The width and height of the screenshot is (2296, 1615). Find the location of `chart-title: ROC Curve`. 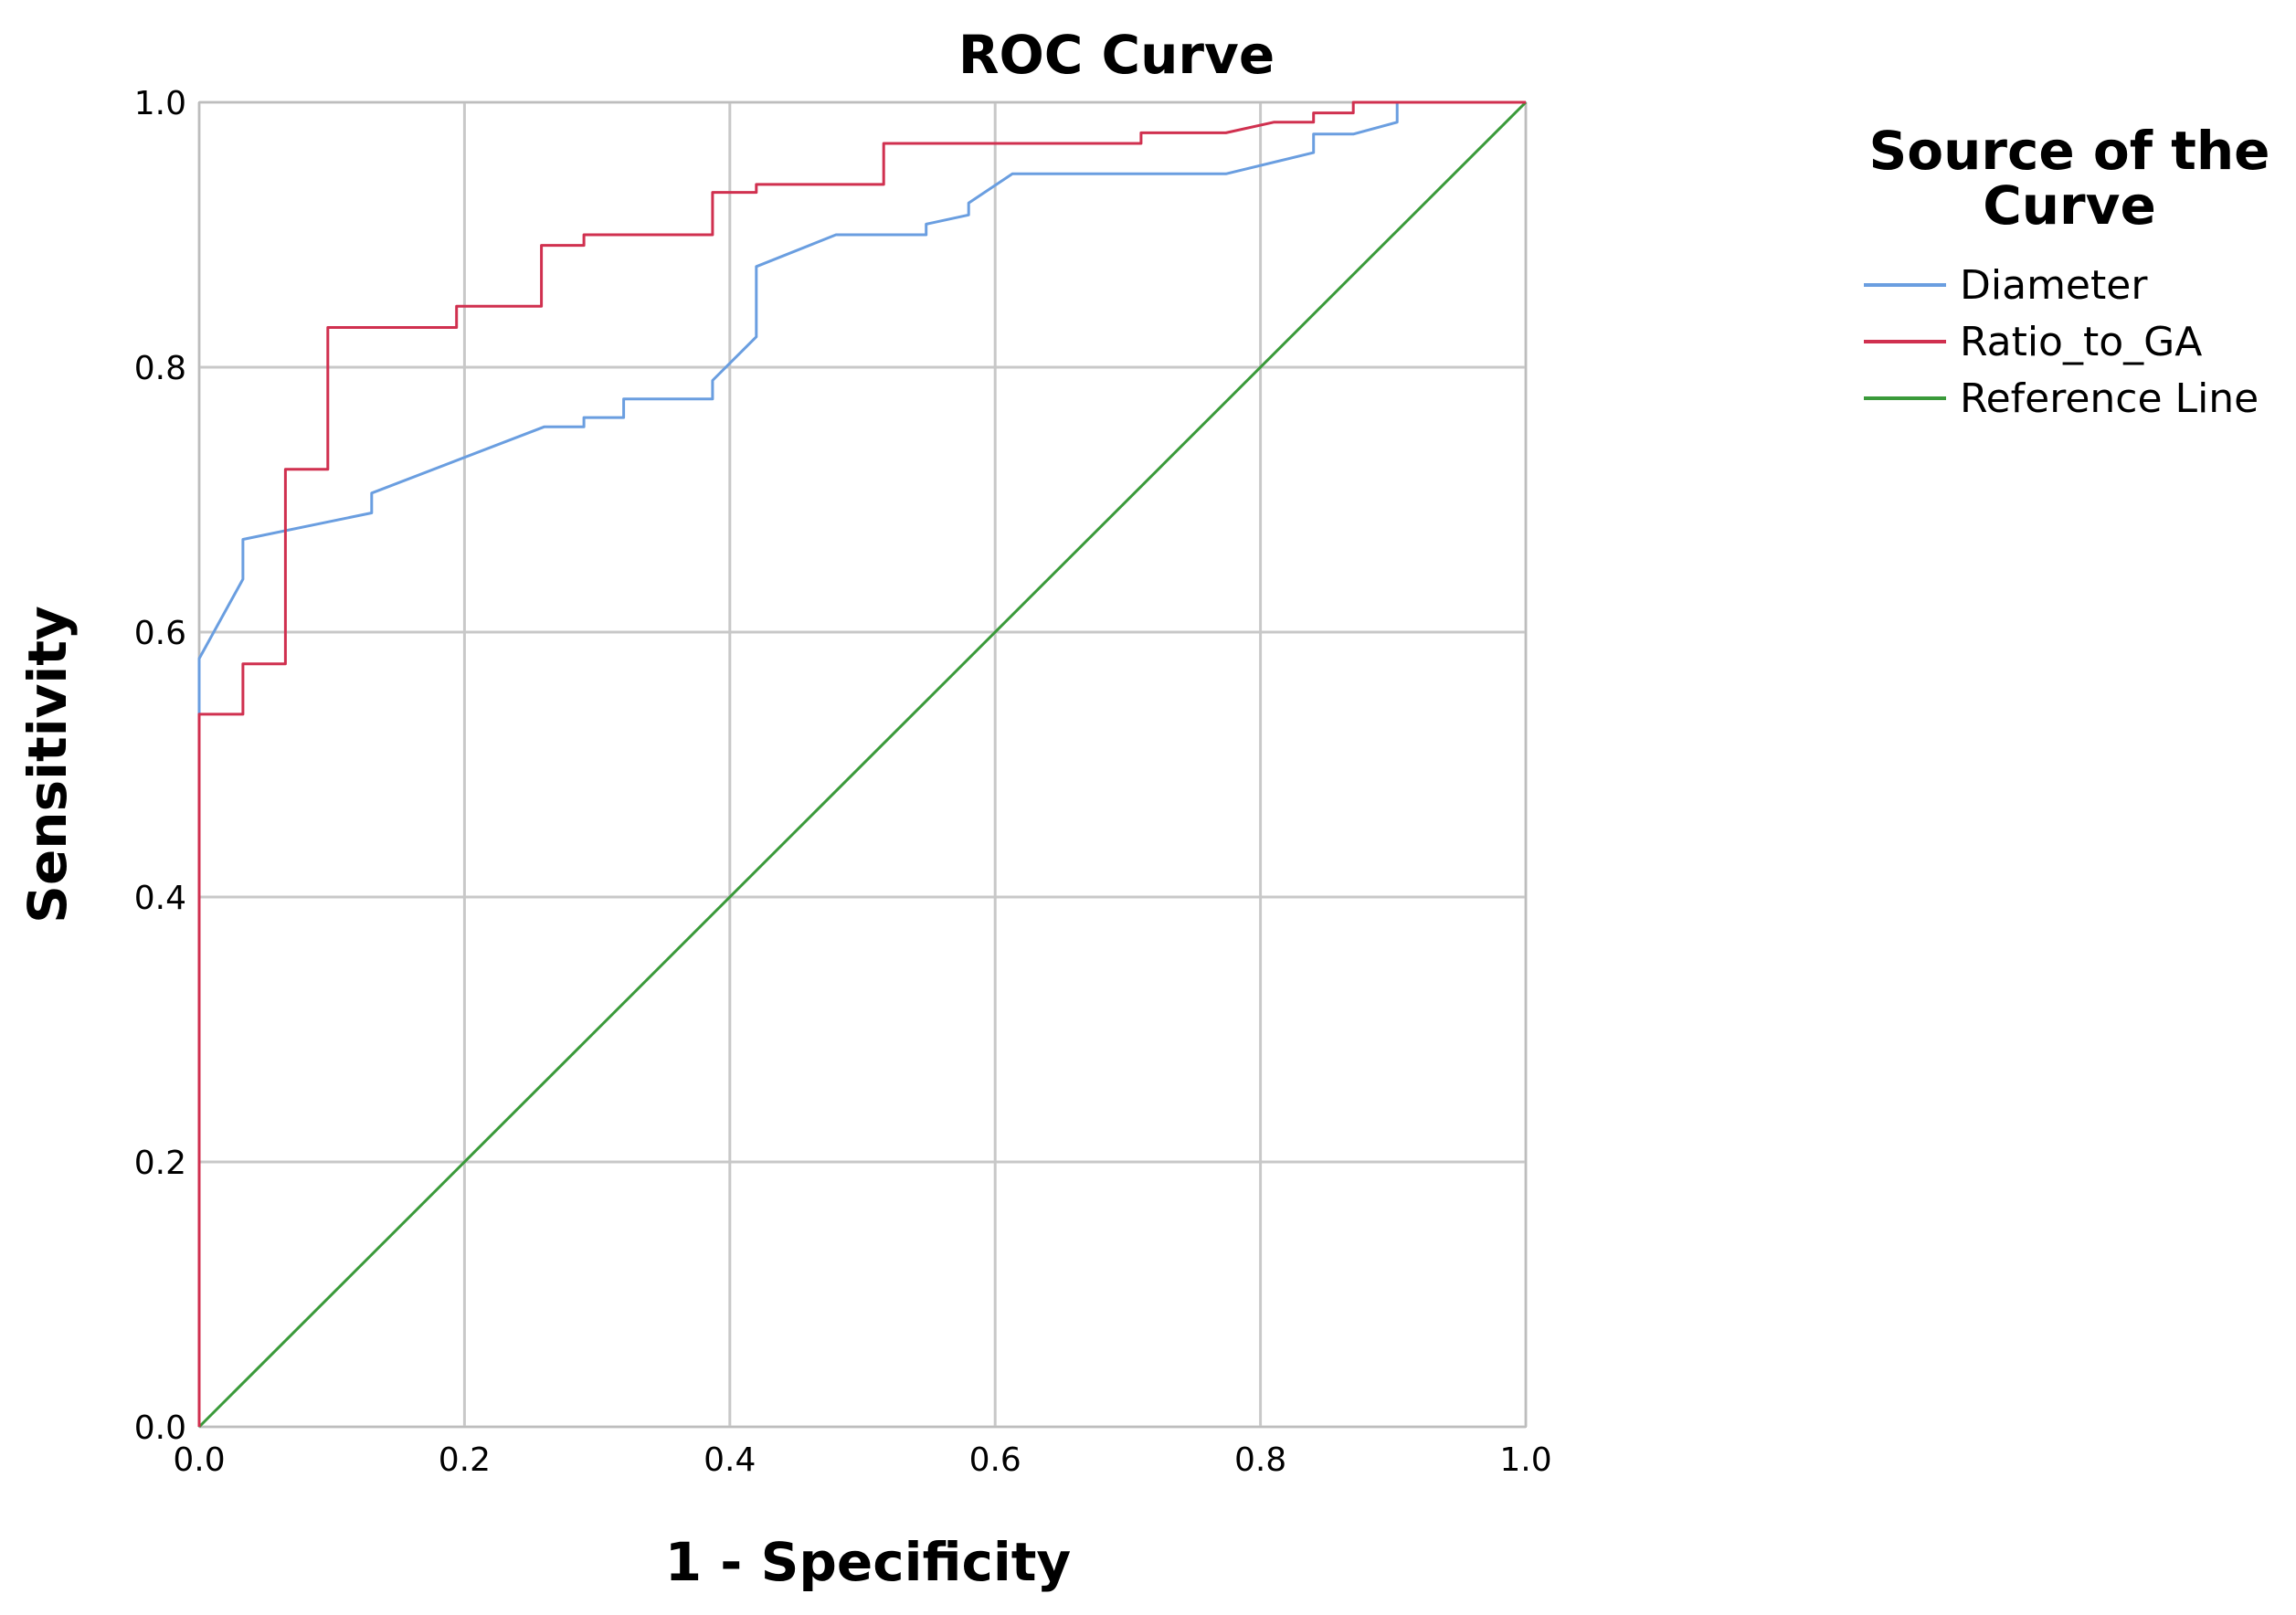

chart-title: ROC Curve is located at coordinates (1116, 55).